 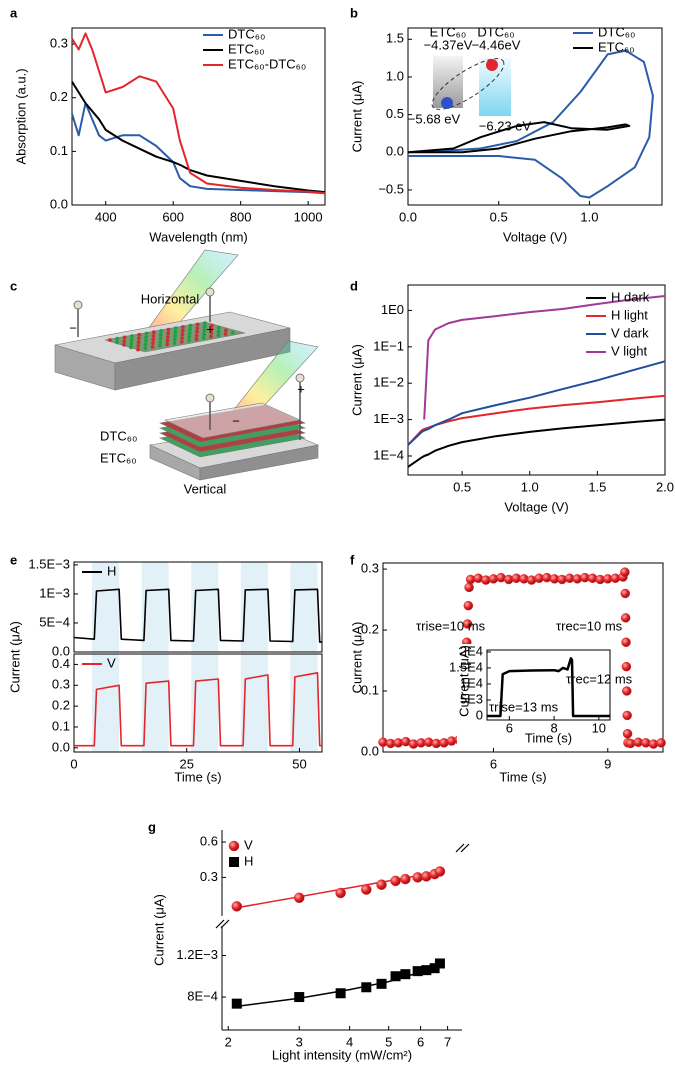 I want to click on legend-label: H light, so click(x=629, y=314).